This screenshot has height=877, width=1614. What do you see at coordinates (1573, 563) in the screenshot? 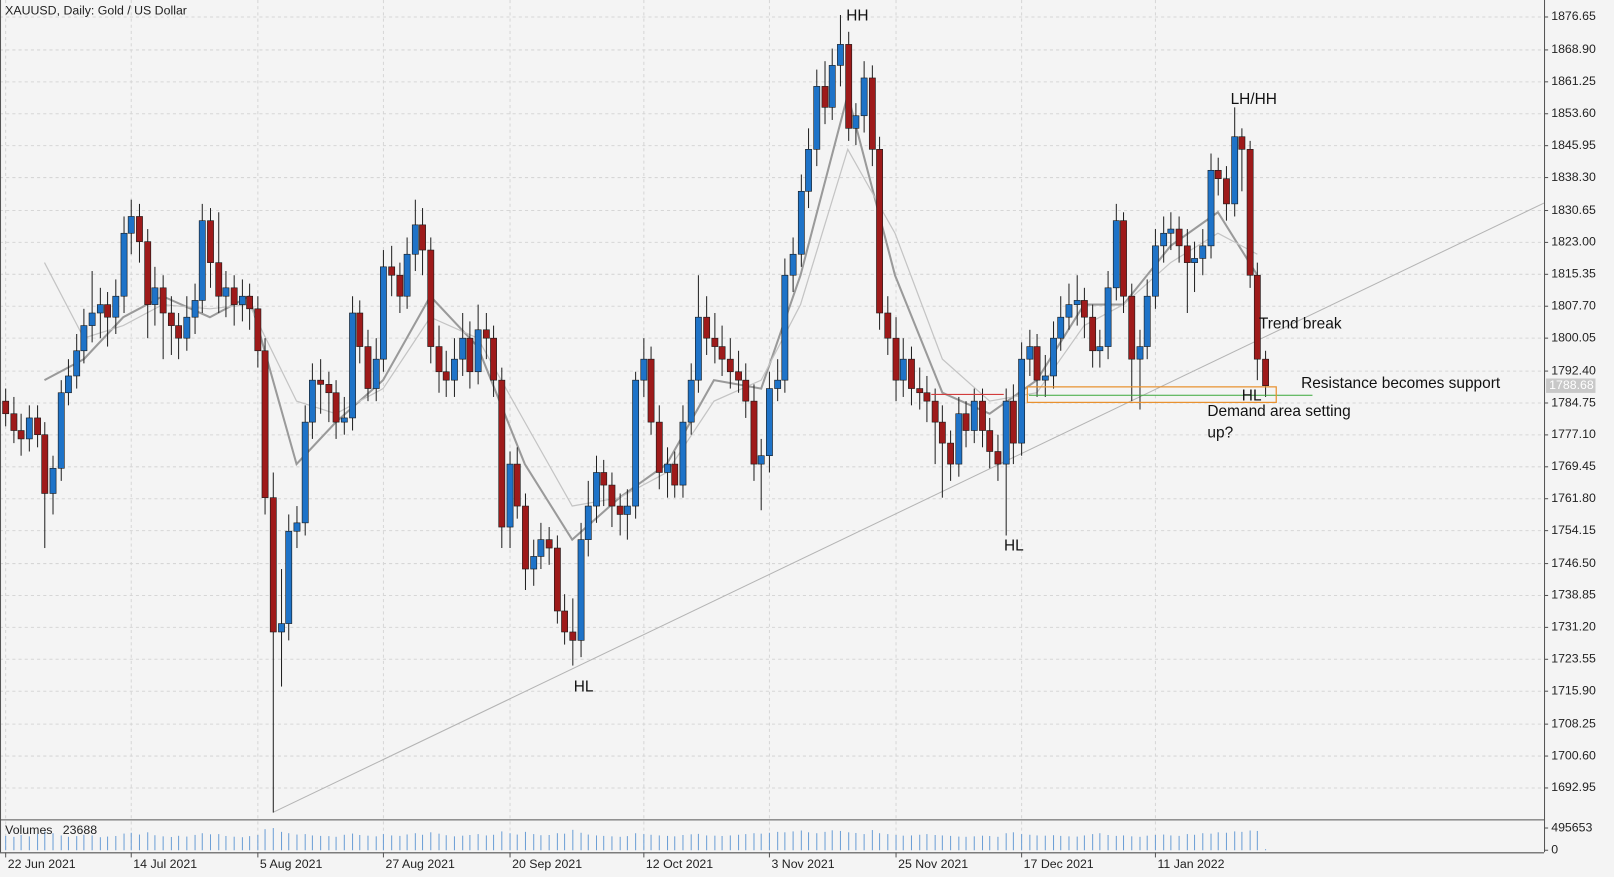
I see `y-tick-label: 1746.50` at bounding box center [1573, 563].